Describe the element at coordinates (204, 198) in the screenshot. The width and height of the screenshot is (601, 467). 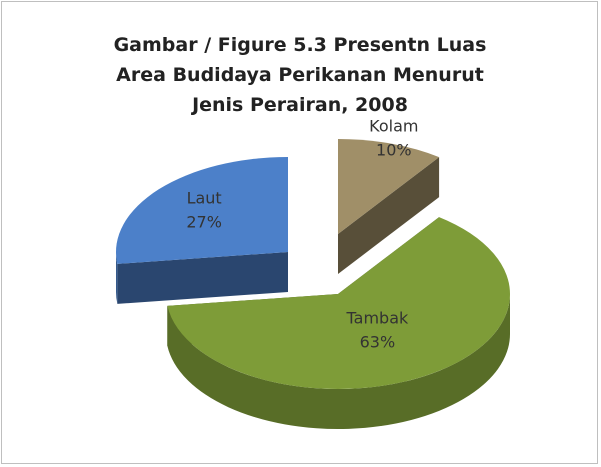
I see `slice-label: Laut` at that location.